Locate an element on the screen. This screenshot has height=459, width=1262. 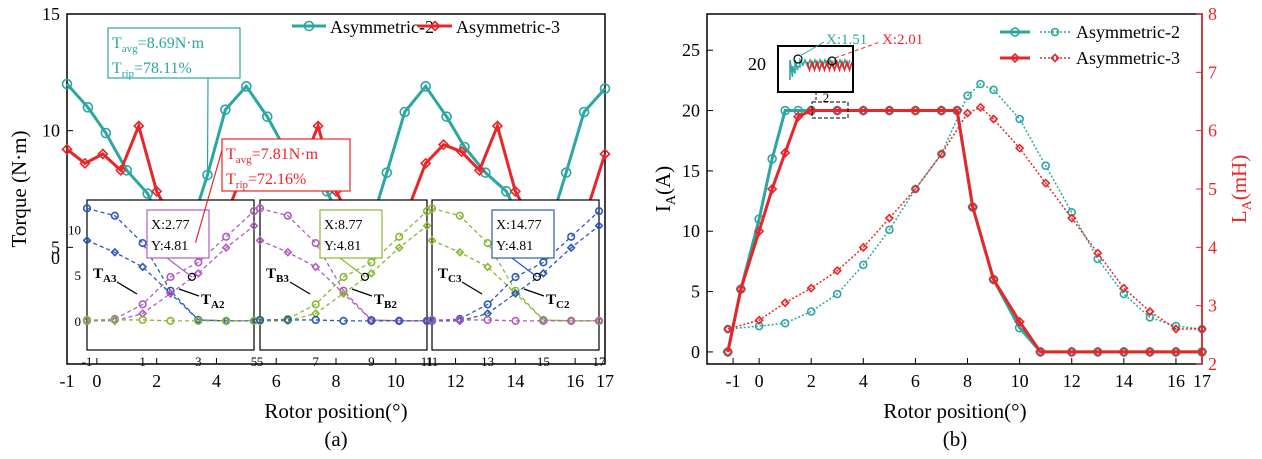
panel-a-caption: (a) is located at coordinates (335, 439).